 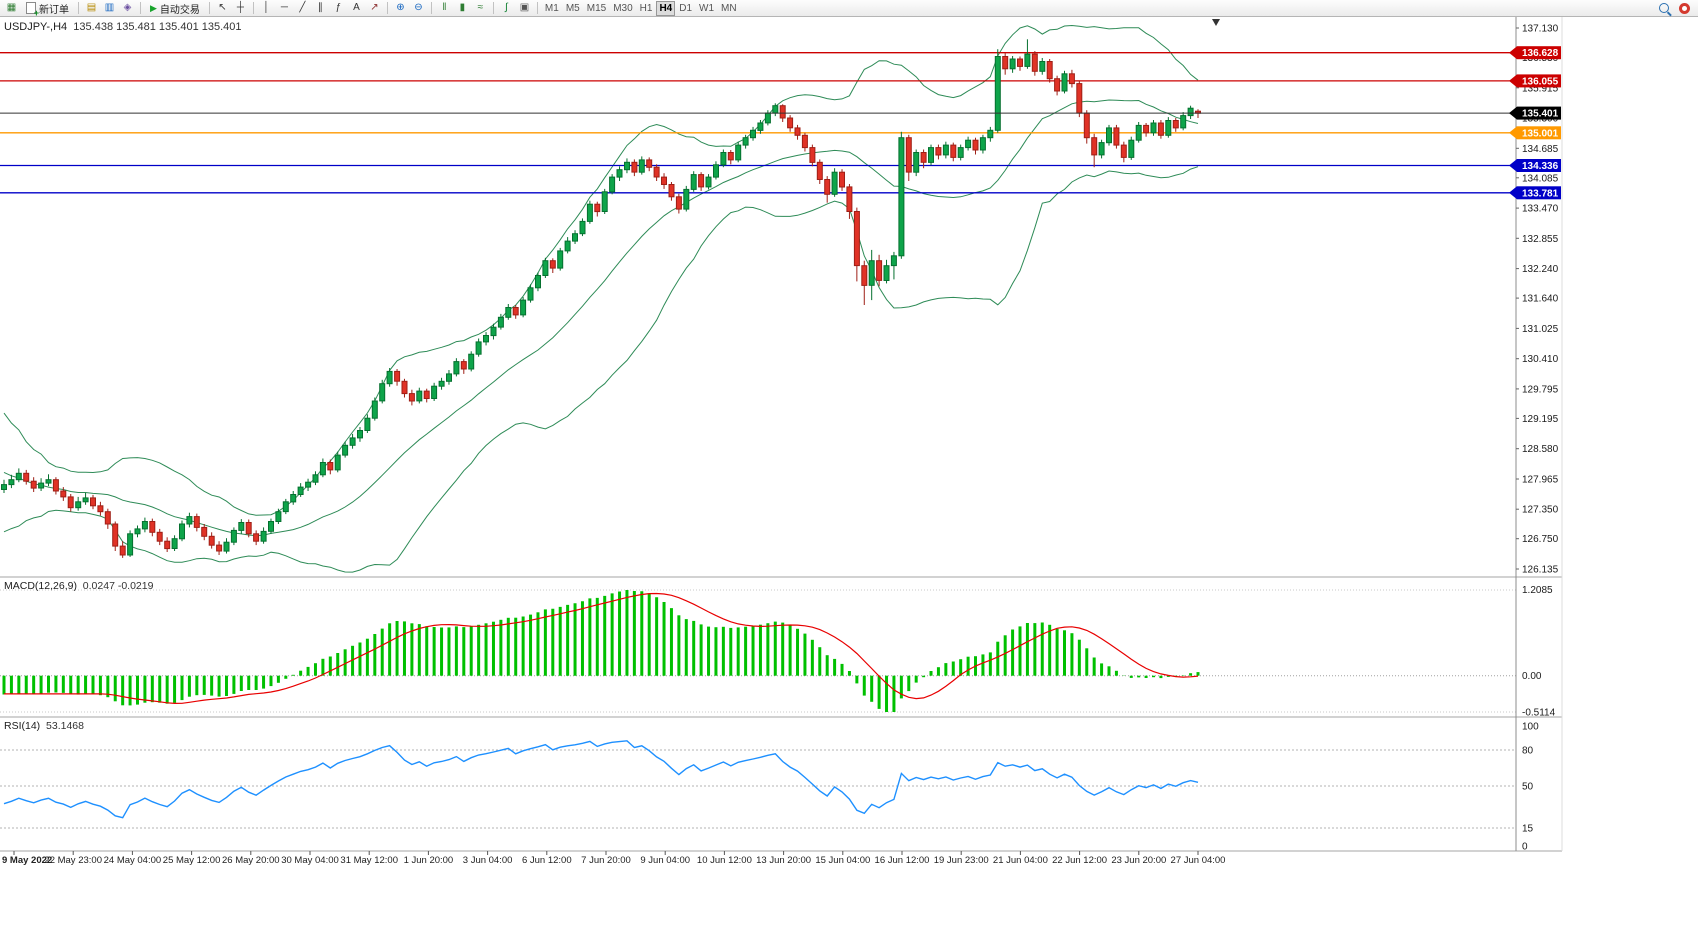 I want to click on price-line-label-133.781-box, so click(x=1539, y=193).